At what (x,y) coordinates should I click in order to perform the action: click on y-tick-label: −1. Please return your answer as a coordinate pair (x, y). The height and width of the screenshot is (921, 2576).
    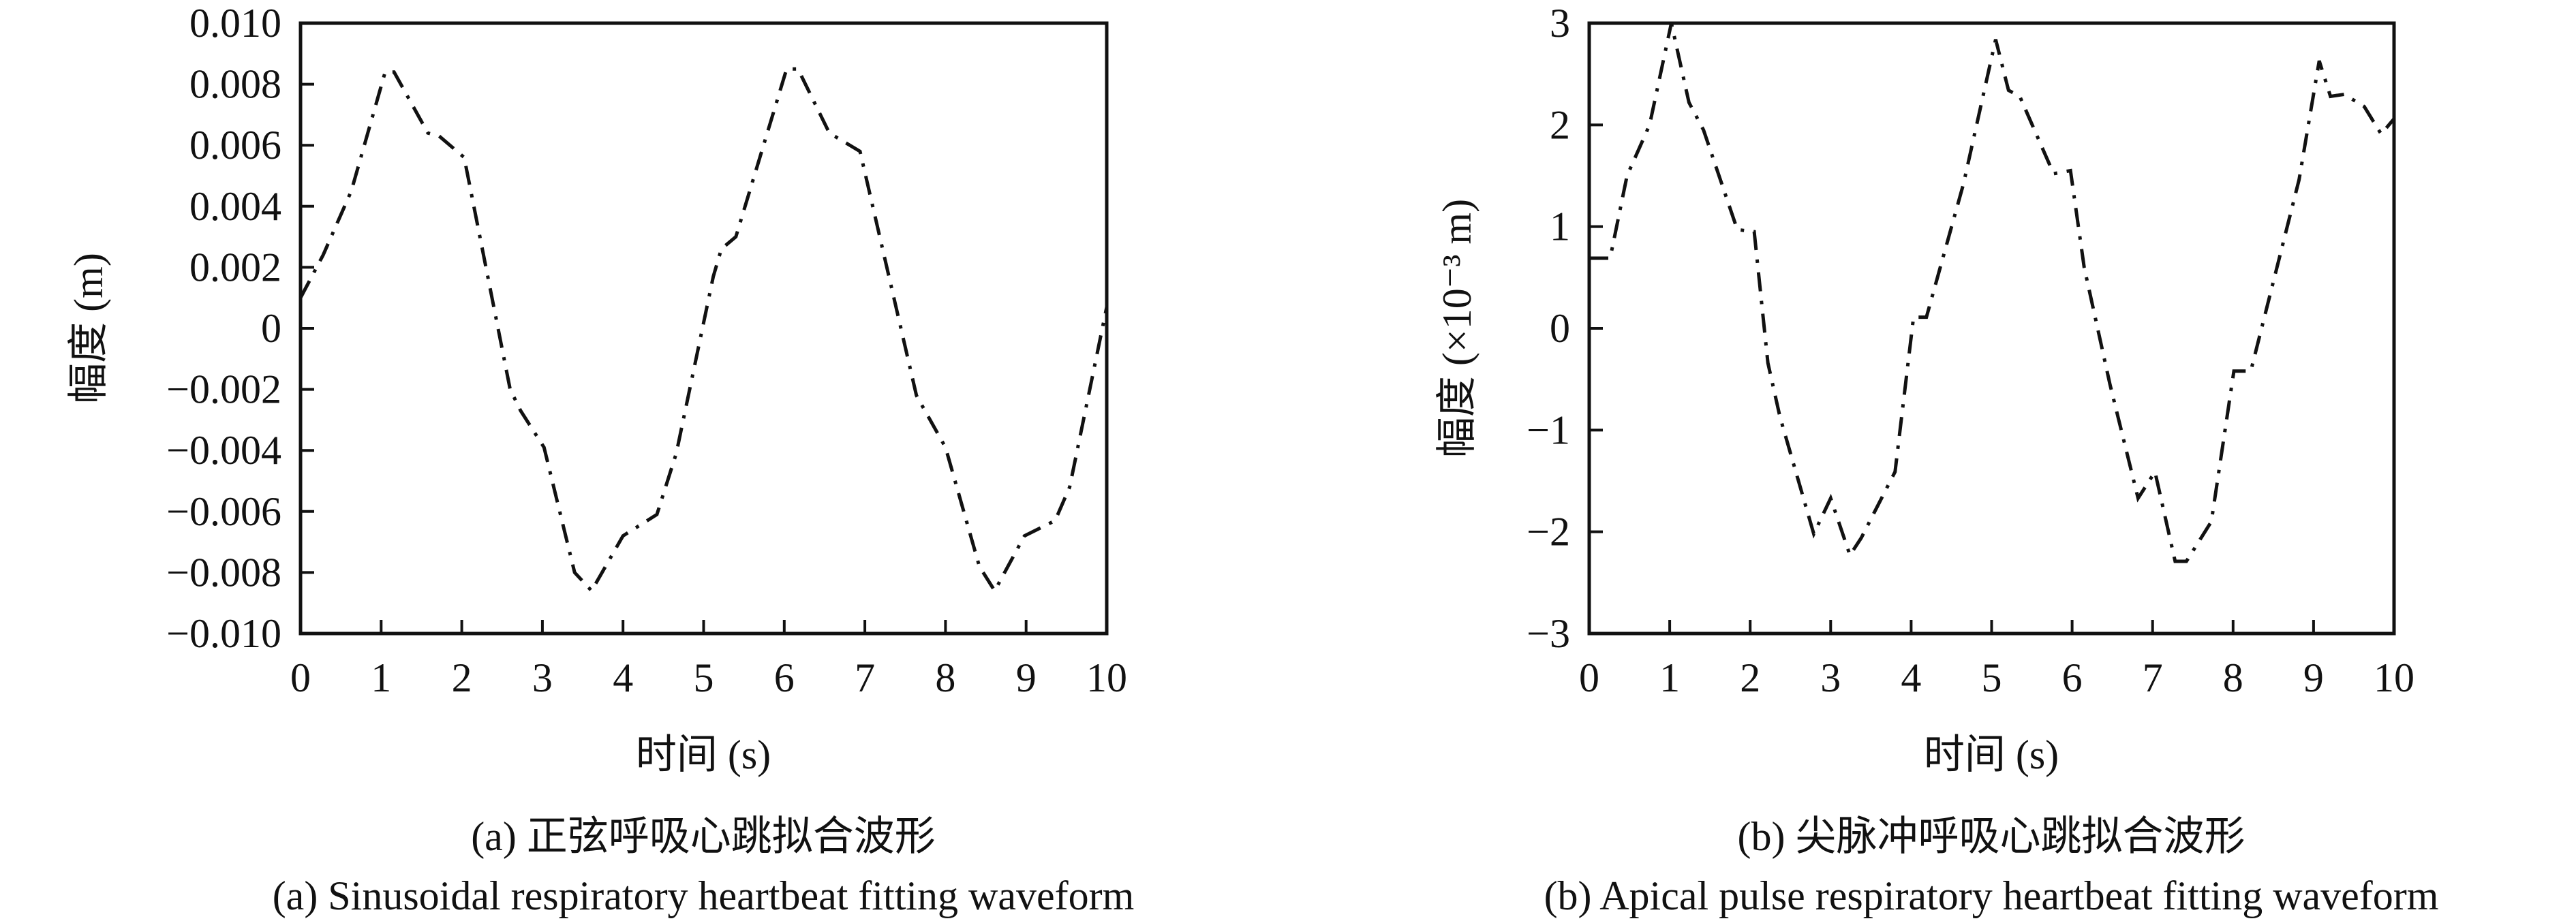
    Looking at the image, I should click on (1549, 429).